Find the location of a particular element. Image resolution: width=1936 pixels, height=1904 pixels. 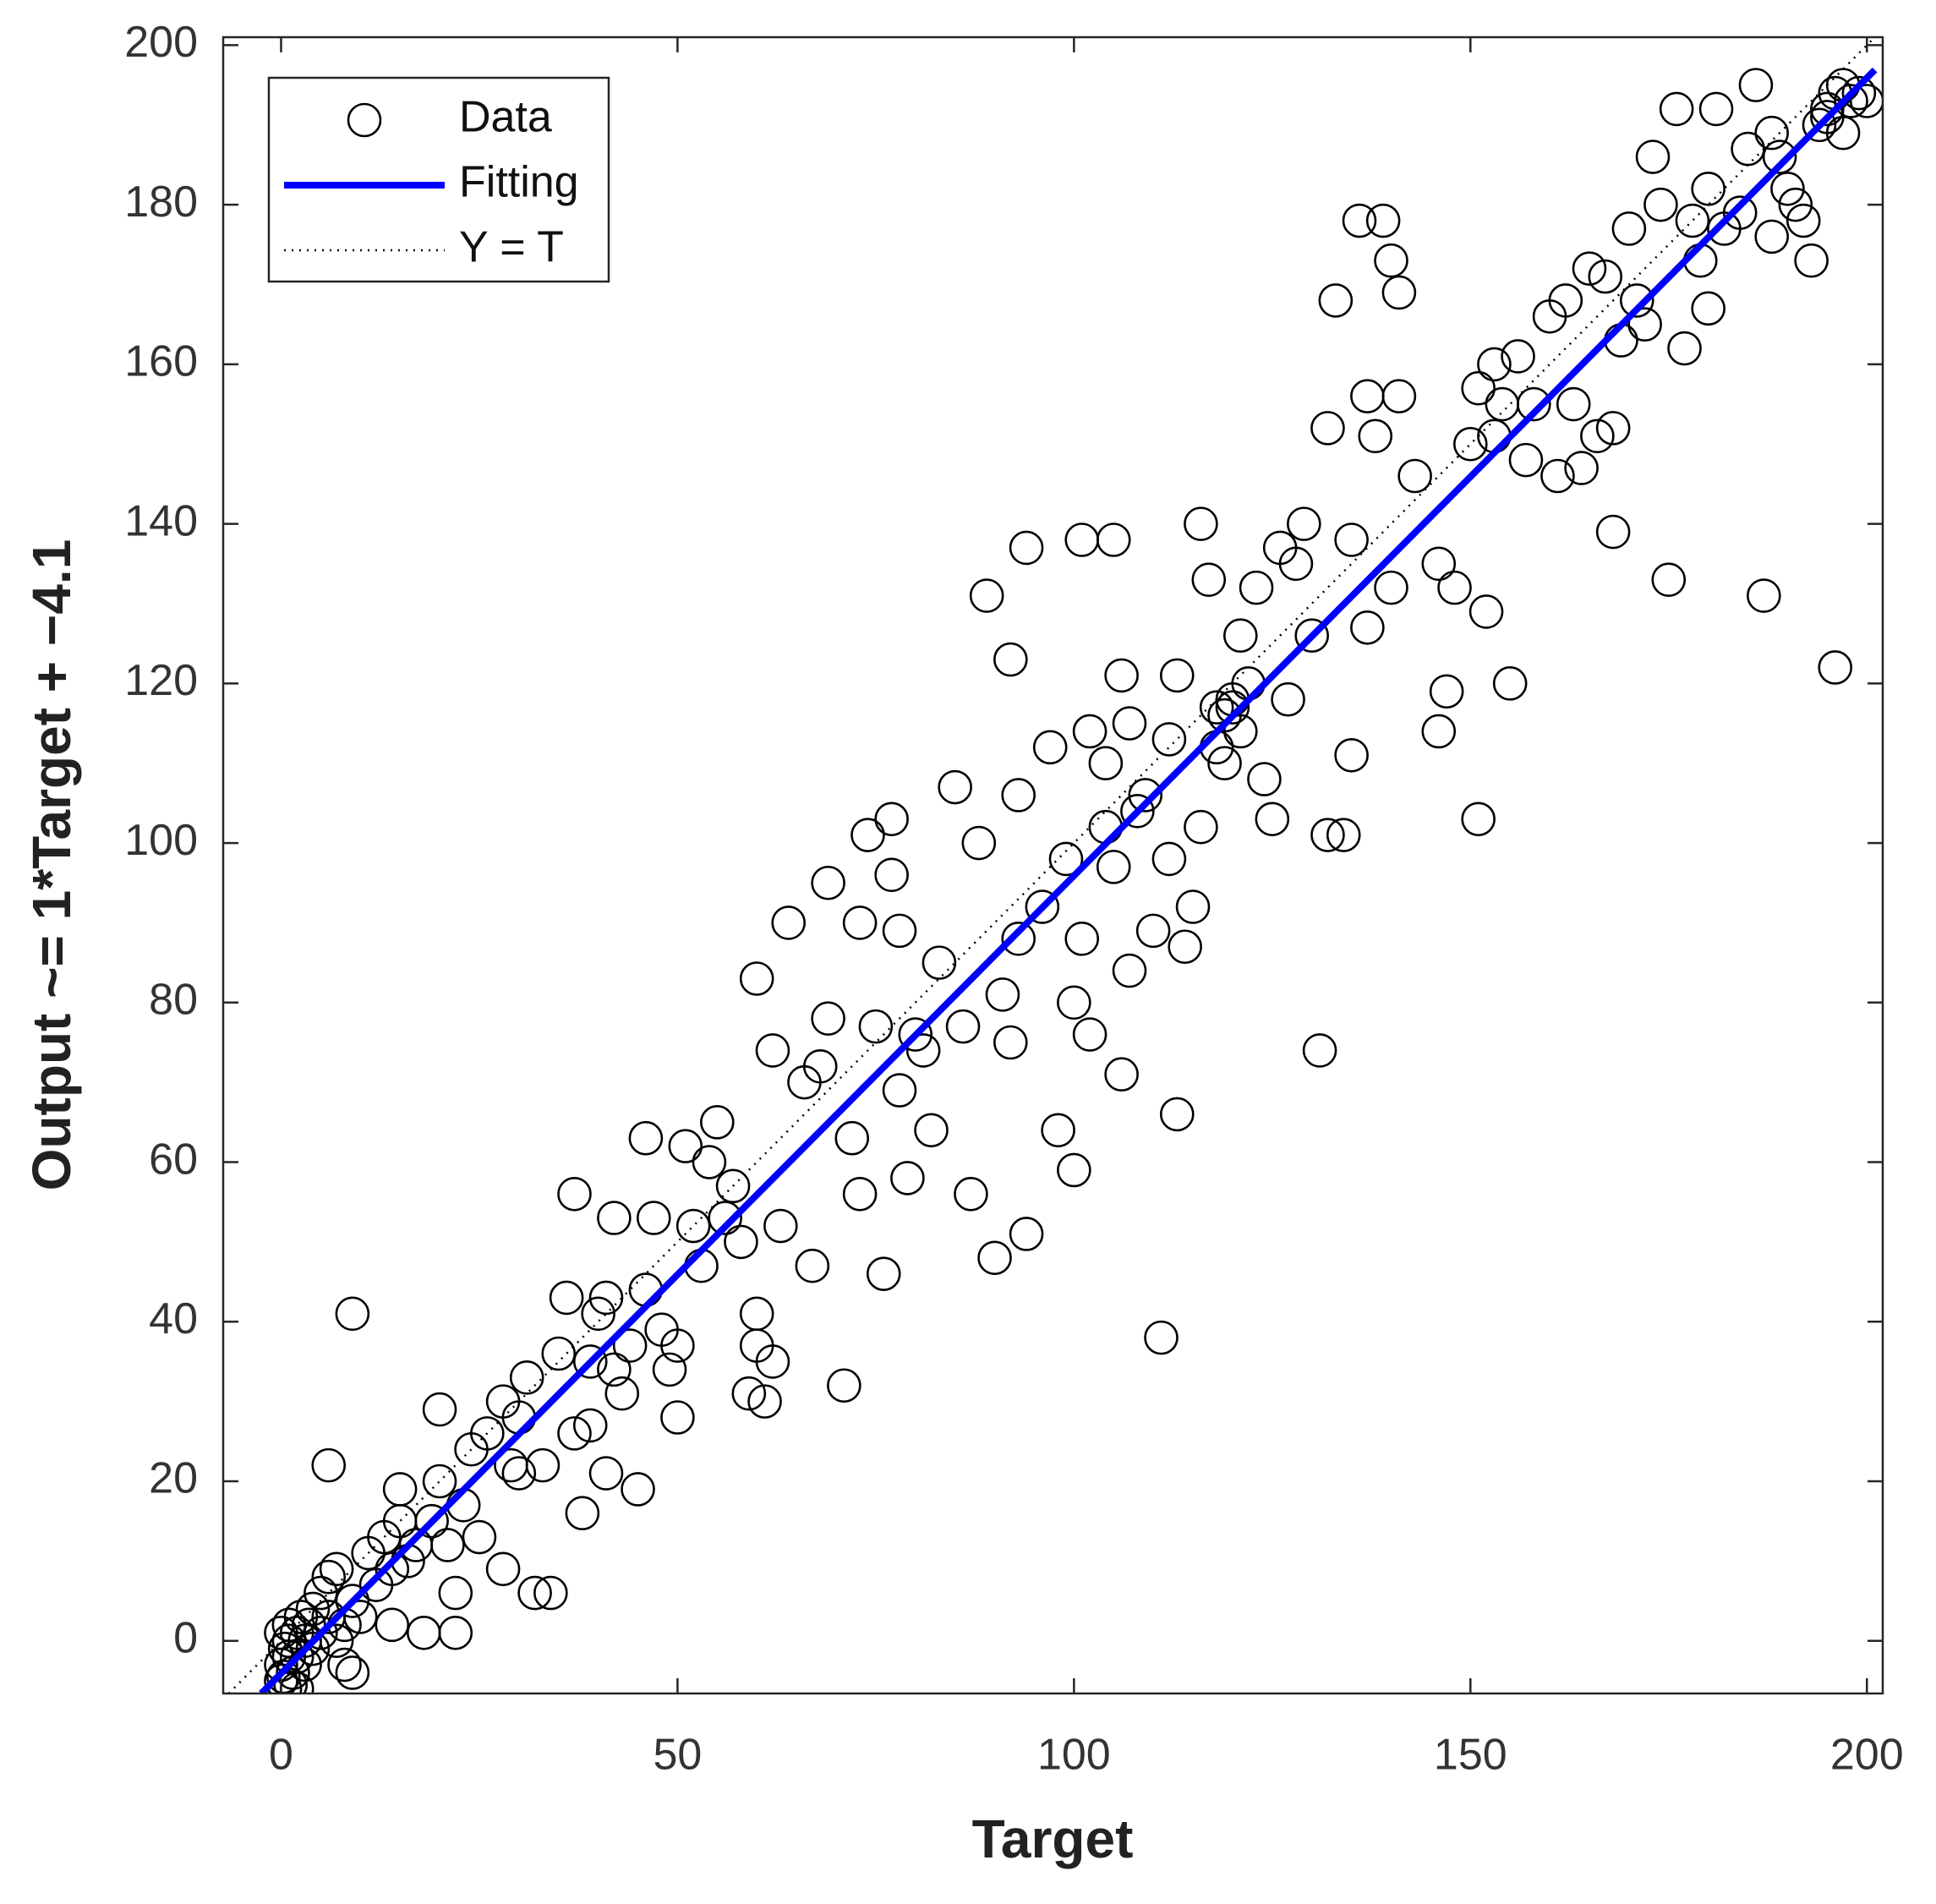

y-tick-label: 80 is located at coordinates (173, 1000).